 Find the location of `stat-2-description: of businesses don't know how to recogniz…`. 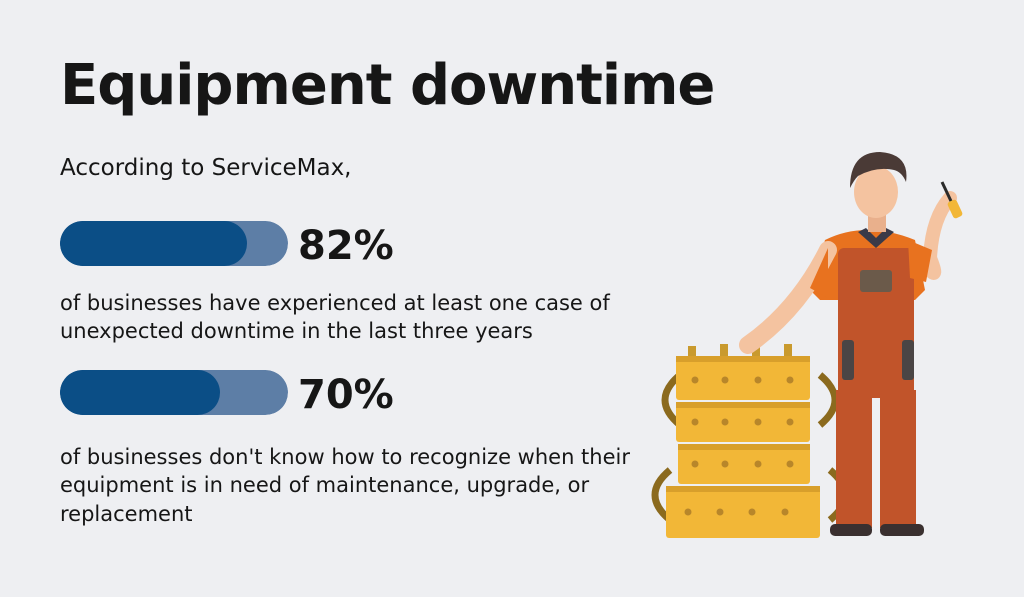

stat-2-description: of businesses don't know how to recogniz… is located at coordinates (345, 485).